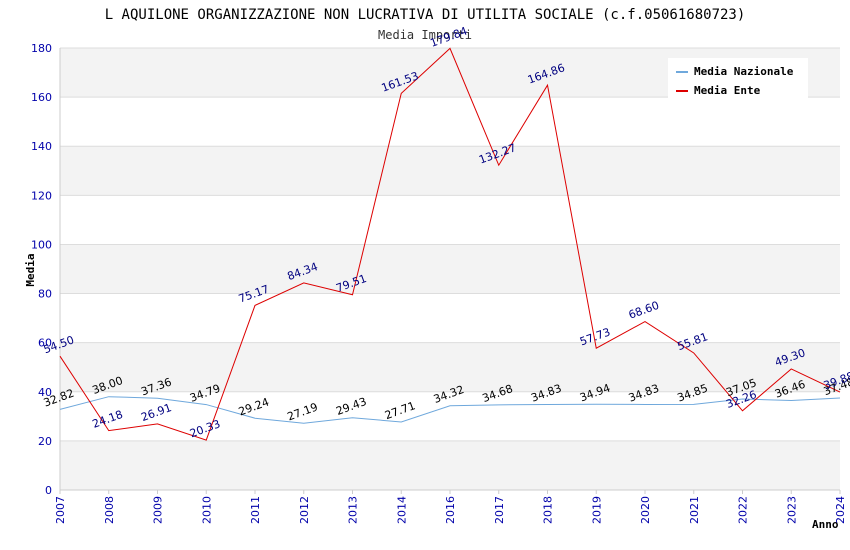  Describe the element at coordinates (727, 90) in the screenshot. I see `legend-label-media-ente: Media Ente` at that location.